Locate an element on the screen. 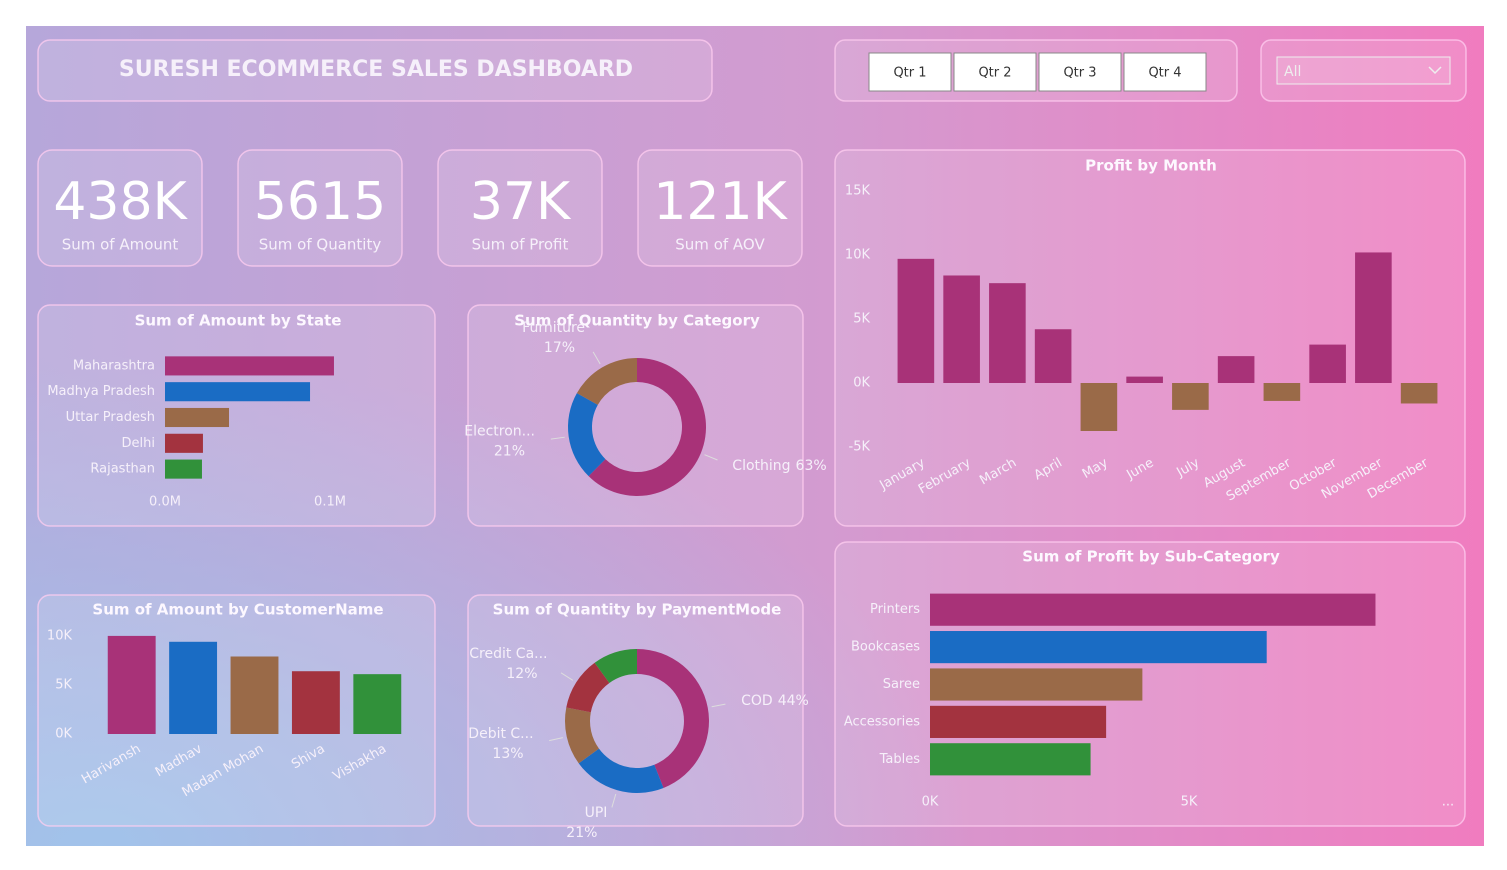  slice-label: UPI is located at coordinates (596, 813).